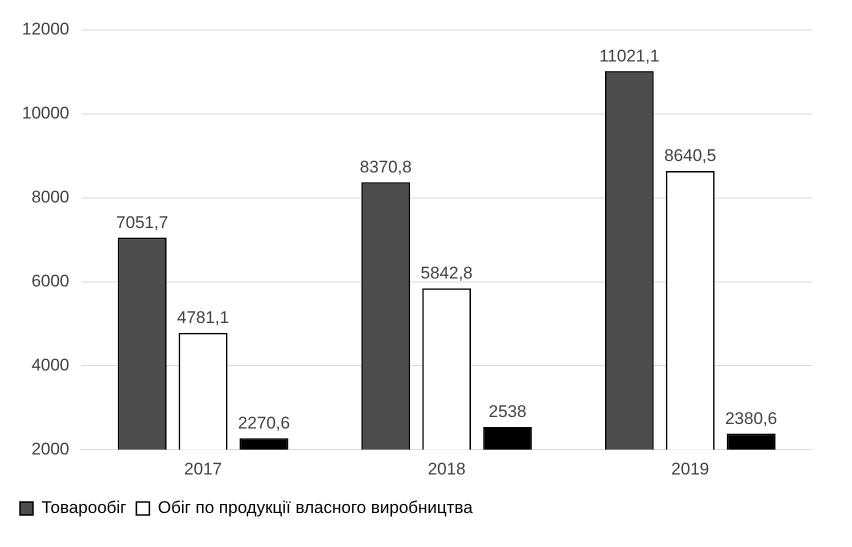 This screenshot has width=852, height=547. What do you see at coordinates (84, 508) in the screenshot?
I see `legend-label: Товарообіг` at bounding box center [84, 508].